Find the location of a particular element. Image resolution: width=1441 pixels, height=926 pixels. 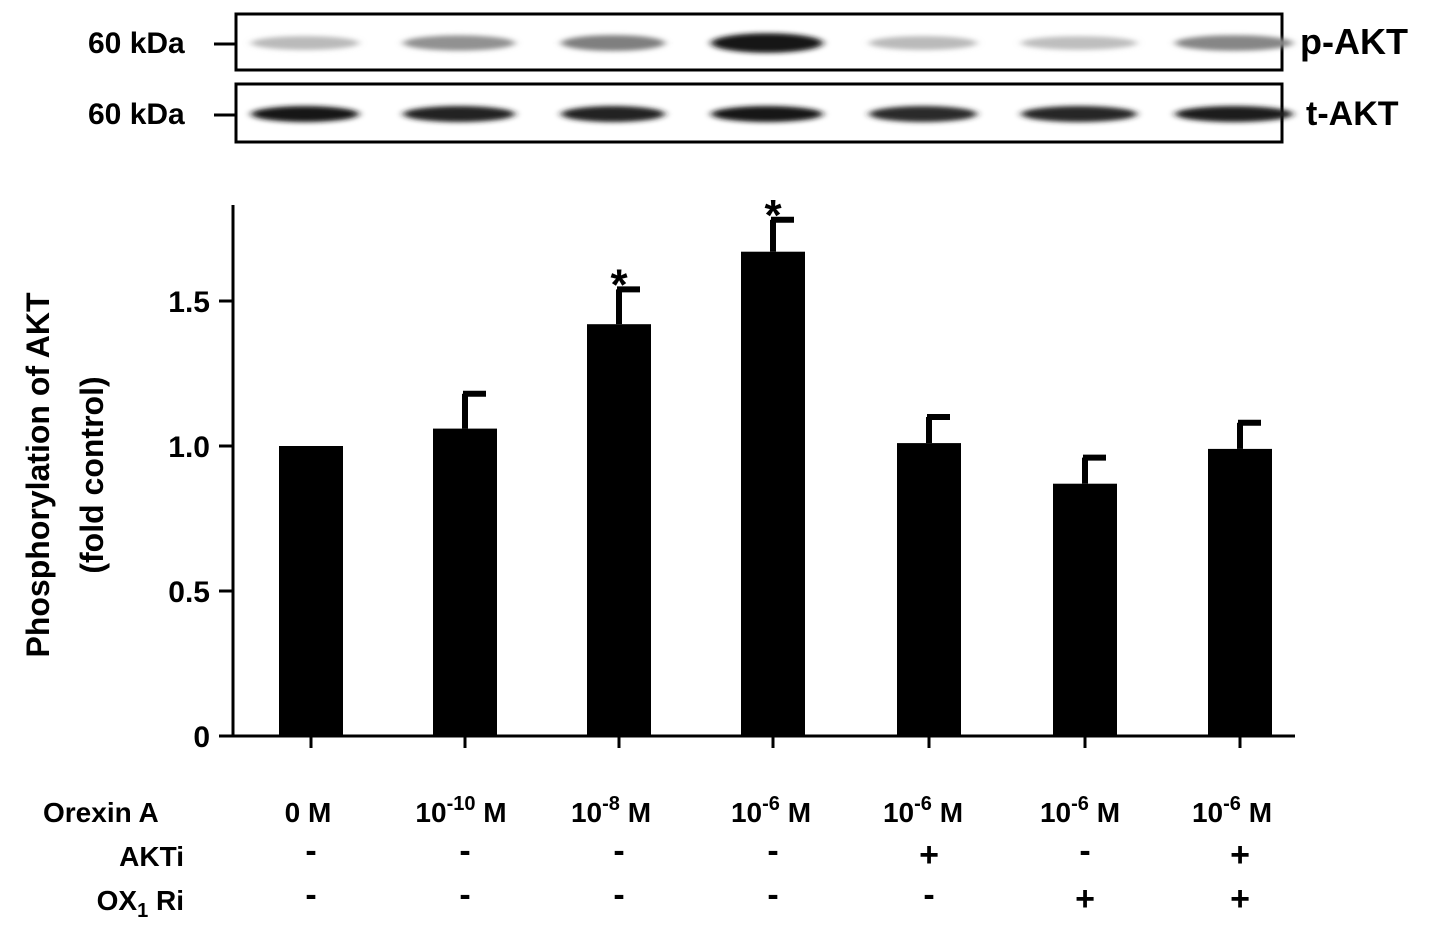

x-axis is located at coordinates (764, 741).